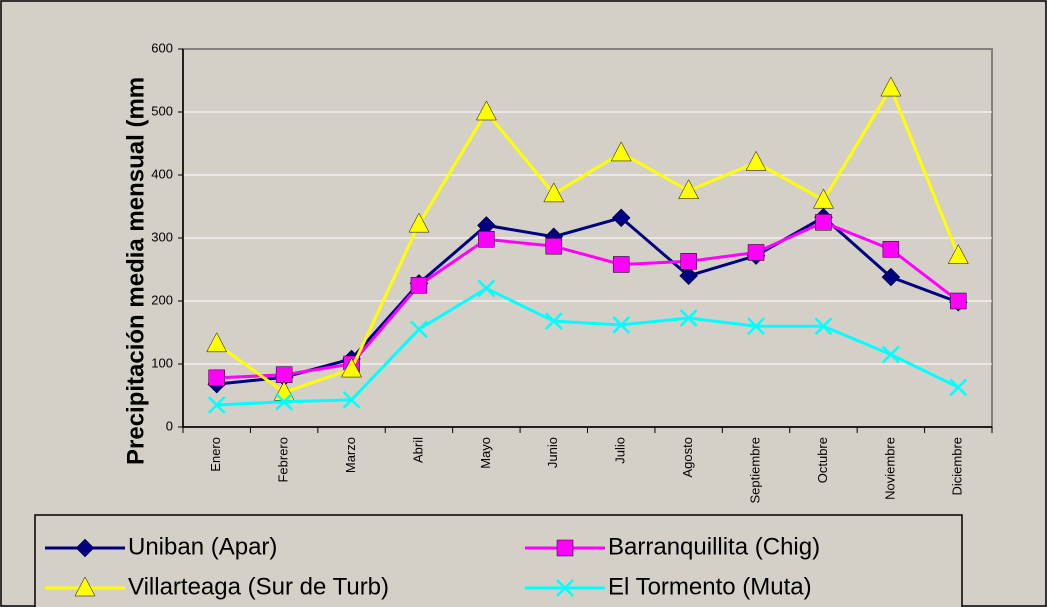  What do you see at coordinates (552, 452) in the screenshot?
I see `x-tick-label: Junio` at bounding box center [552, 452].